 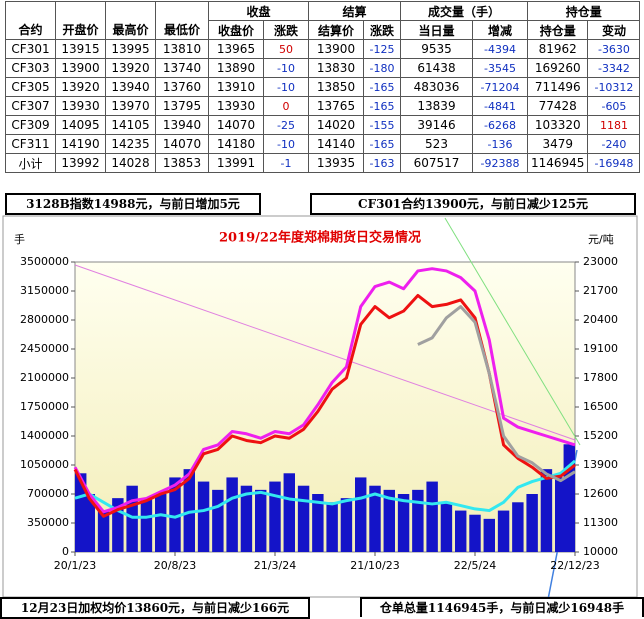 I want to click on x-tick-label: 20/1/23, so click(x=75, y=565).